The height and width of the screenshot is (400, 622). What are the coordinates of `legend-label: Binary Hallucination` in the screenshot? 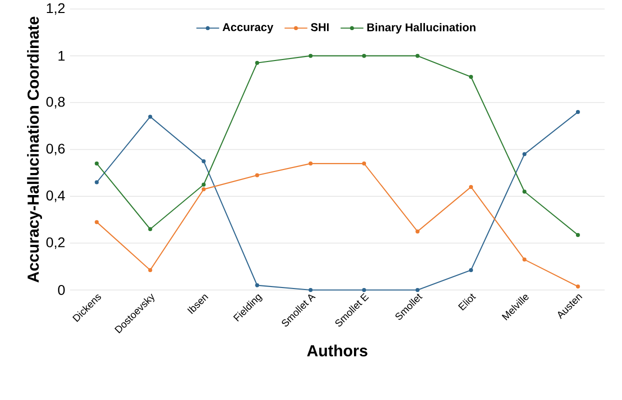 It's located at (421, 28).